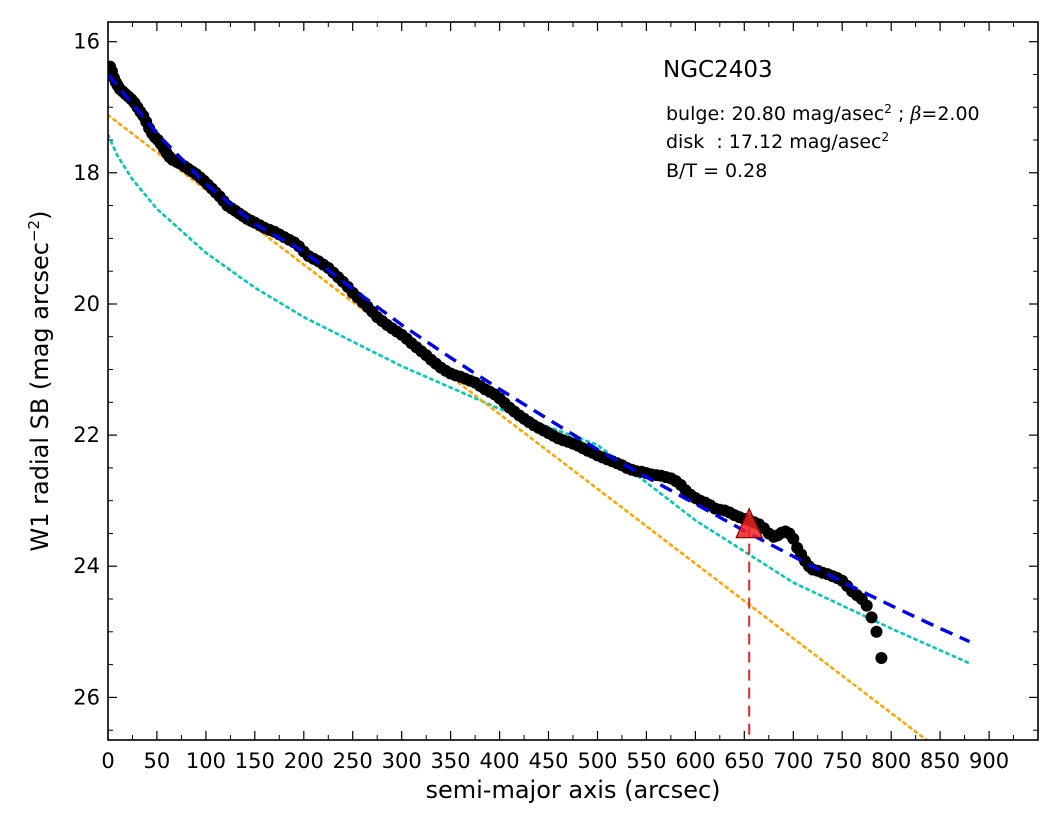  I want to click on x-tick-label: 400, so click(500, 761).